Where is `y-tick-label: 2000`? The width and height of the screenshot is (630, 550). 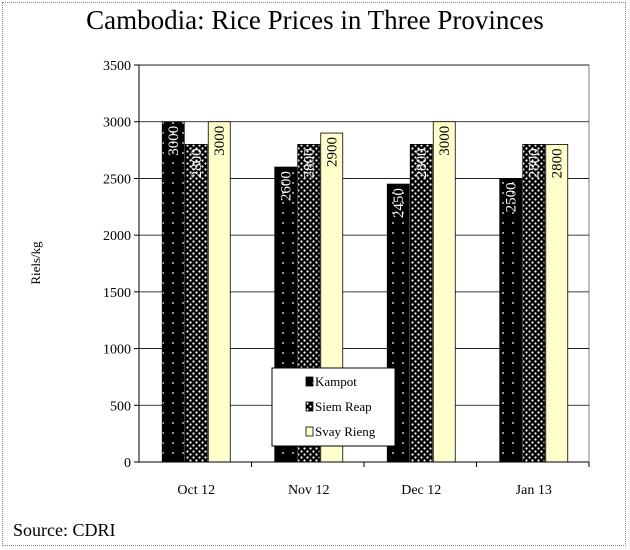
y-tick-label: 2000 is located at coordinates (117, 236).